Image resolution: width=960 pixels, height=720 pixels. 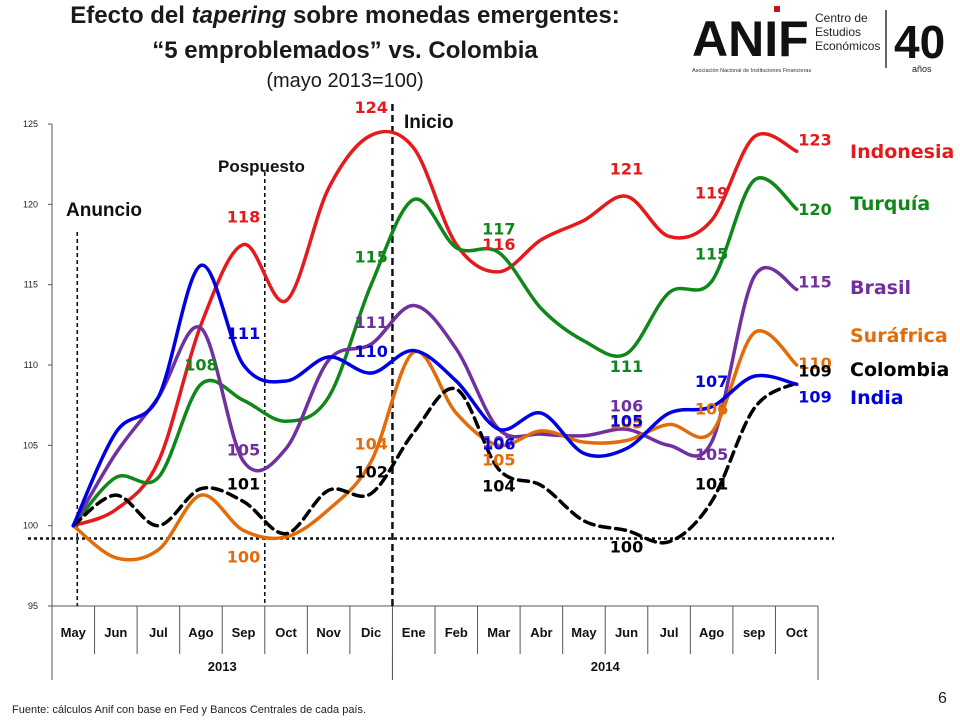 What do you see at coordinates (606, 666) in the screenshot?
I see `year-label: 2014` at bounding box center [606, 666].